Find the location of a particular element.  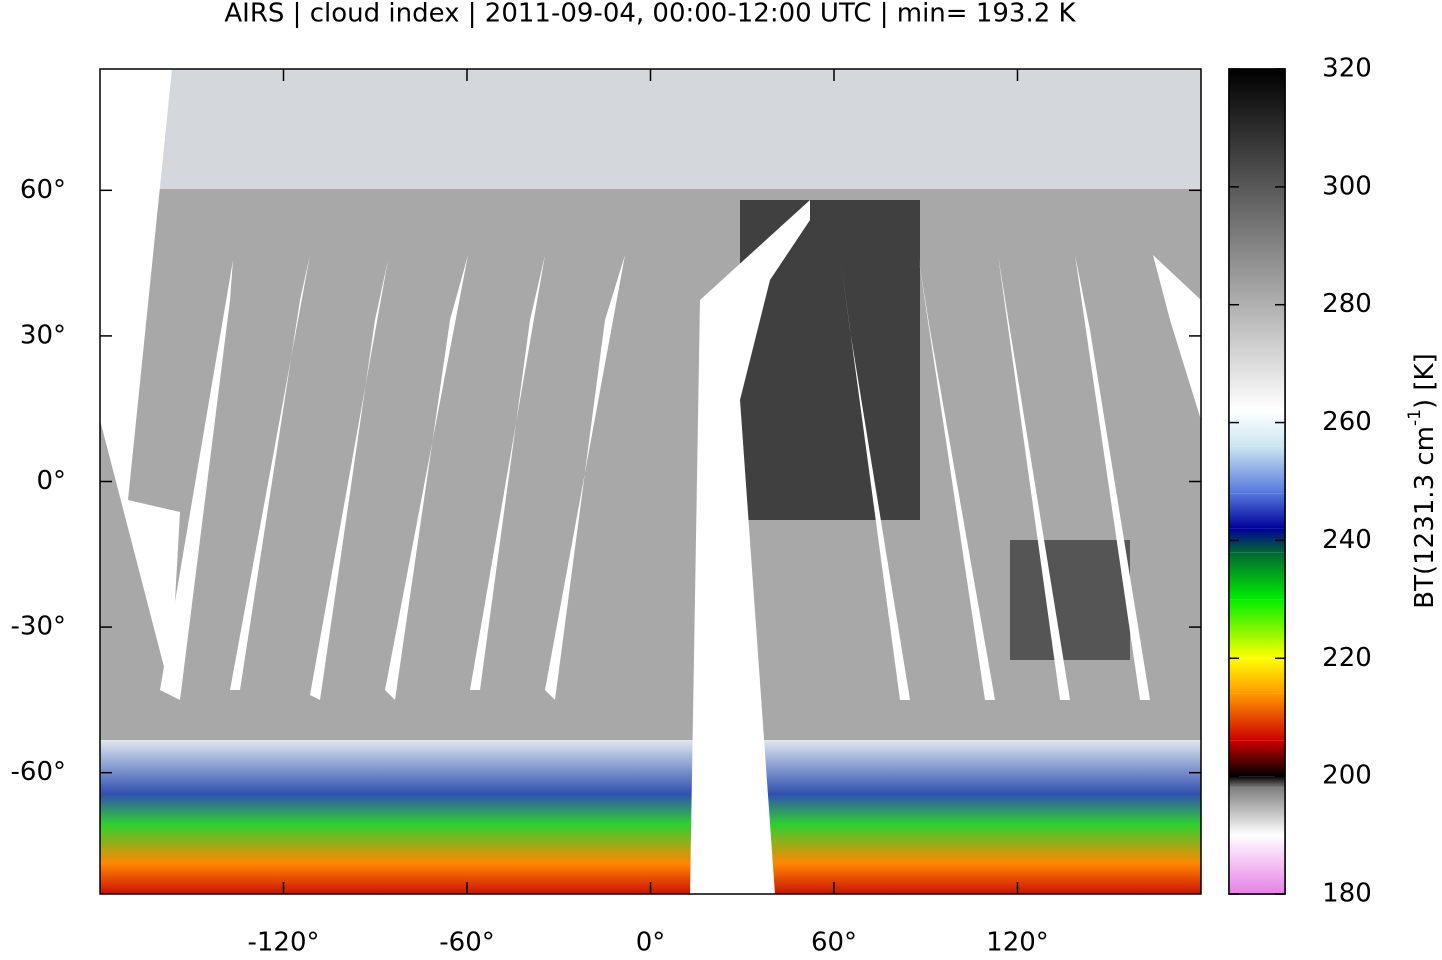

x-tick-label: 0° is located at coordinates (651, 942).